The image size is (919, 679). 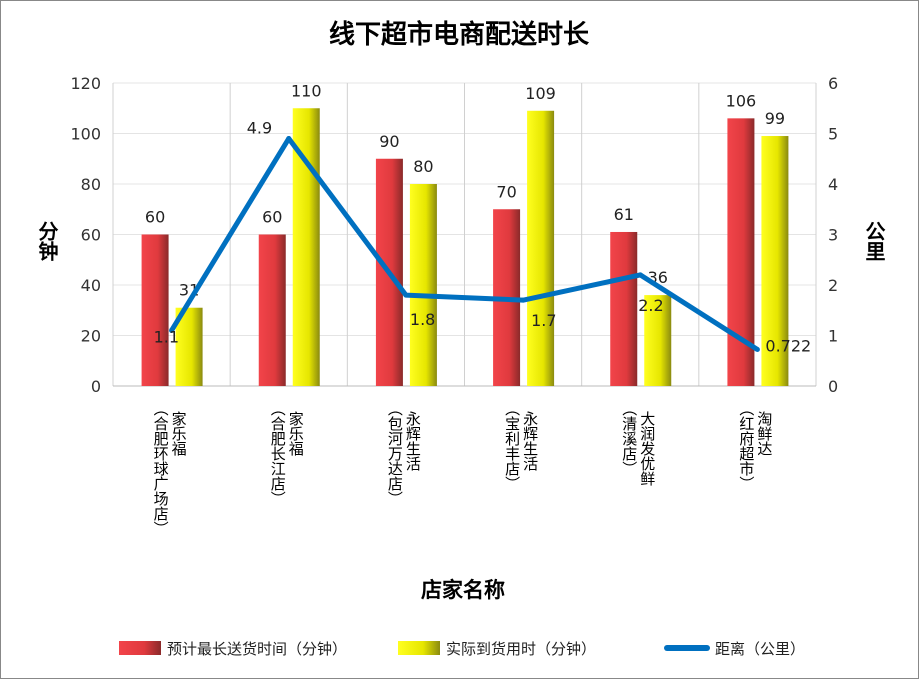 I want to click on legend-label: 预计最长送货时间（分钟）, so click(x=257, y=649).